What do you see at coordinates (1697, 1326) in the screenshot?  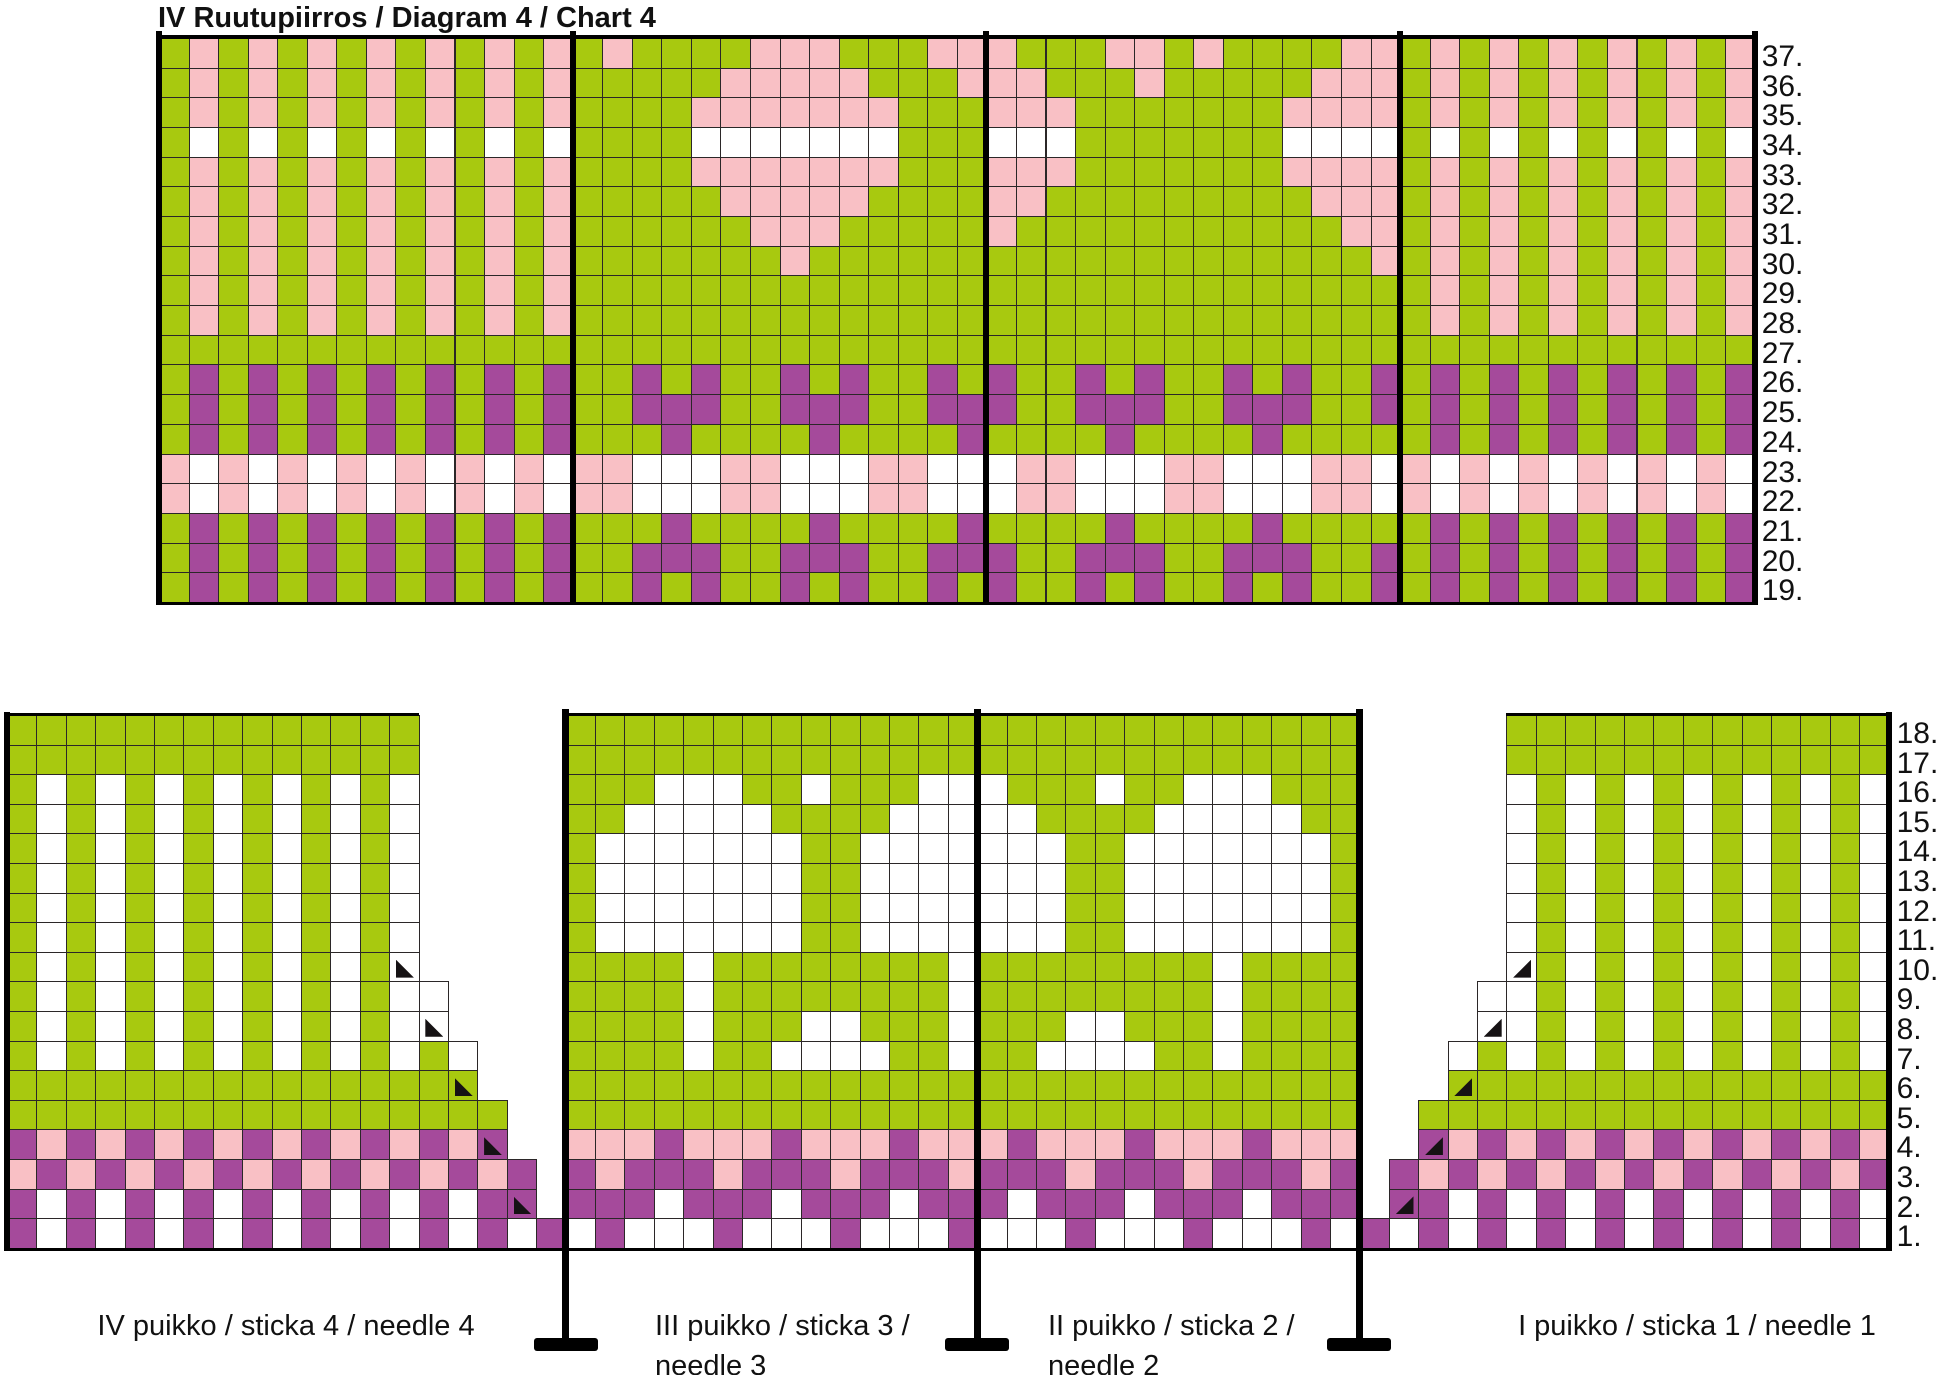 I see `needle-label: I puikko / sticka 1 / needle 1` at bounding box center [1697, 1326].